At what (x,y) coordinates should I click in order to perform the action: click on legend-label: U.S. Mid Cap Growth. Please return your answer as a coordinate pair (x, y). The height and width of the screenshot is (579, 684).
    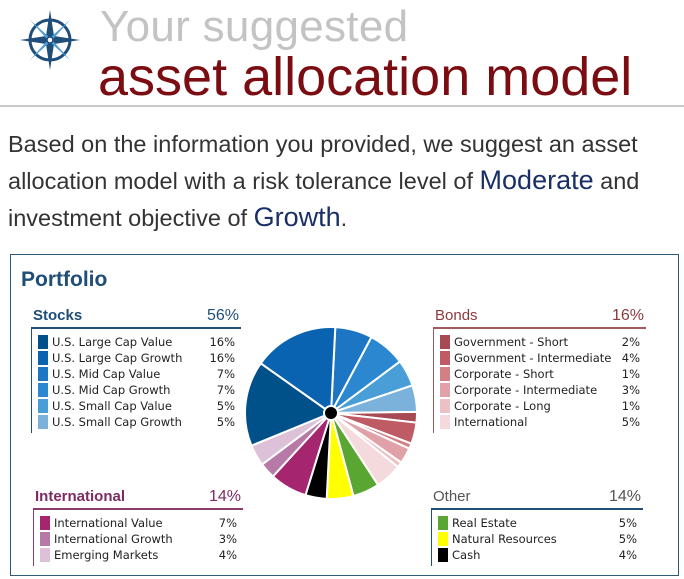
    Looking at the image, I should click on (111, 390).